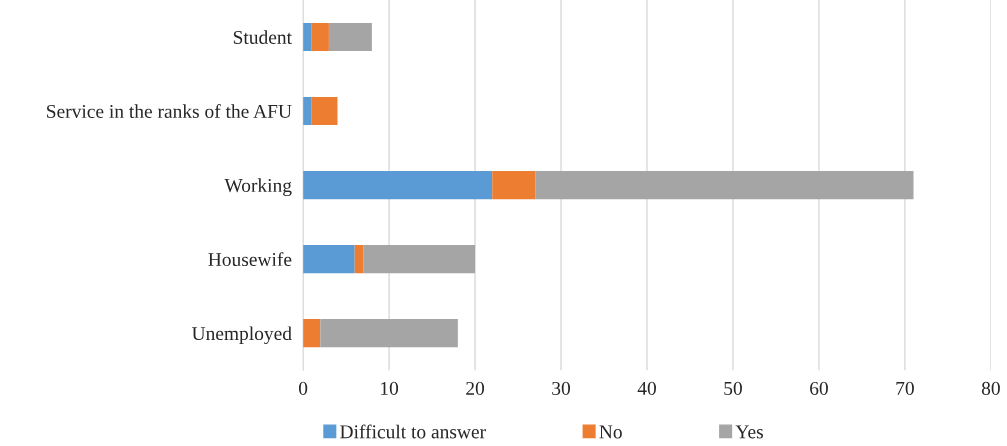 This screenshot has height=446, width=1007. I want to click on x-tick-label: 70, so click(905, 388).